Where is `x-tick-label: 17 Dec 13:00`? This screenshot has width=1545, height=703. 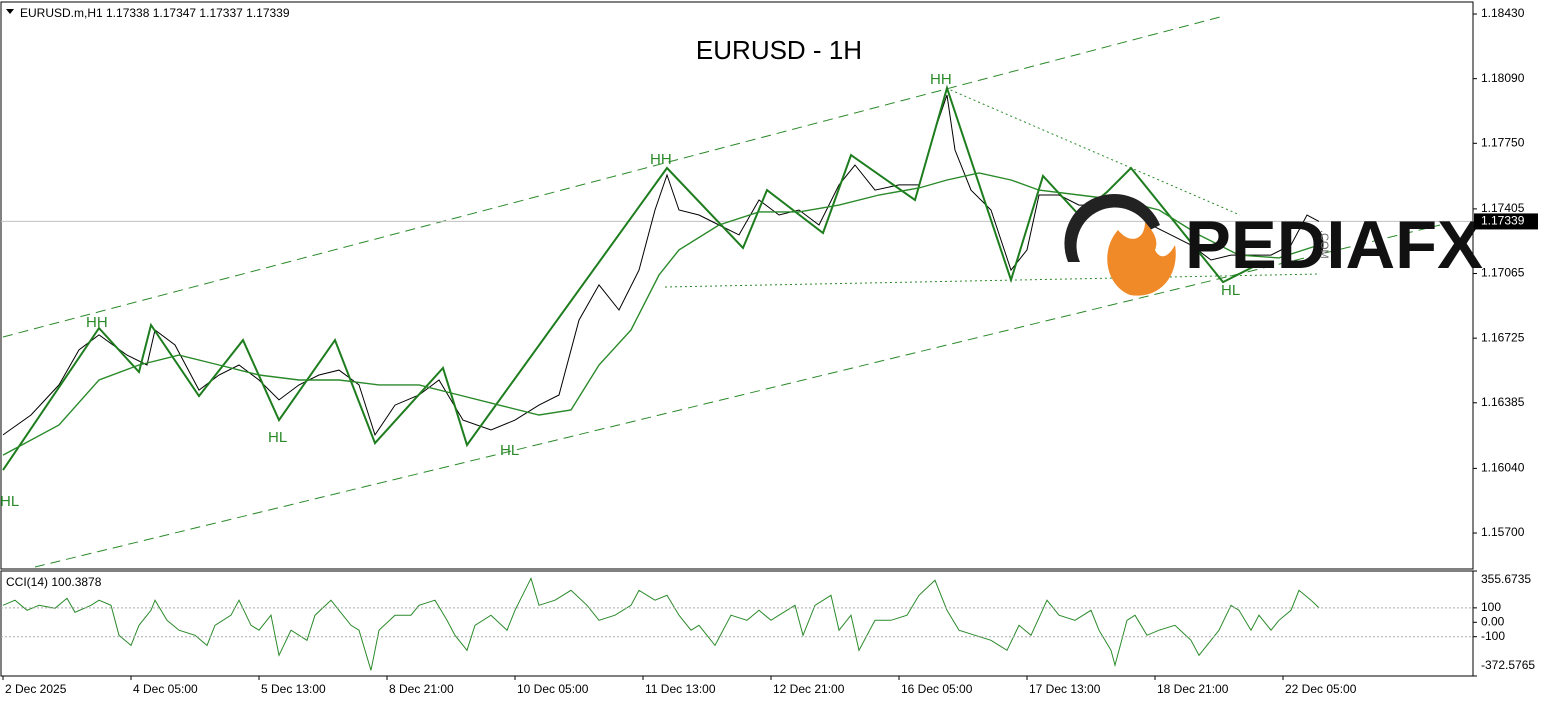
x-tick-label: 17 Dec 13:00 is located at coordinates (1065, 689).